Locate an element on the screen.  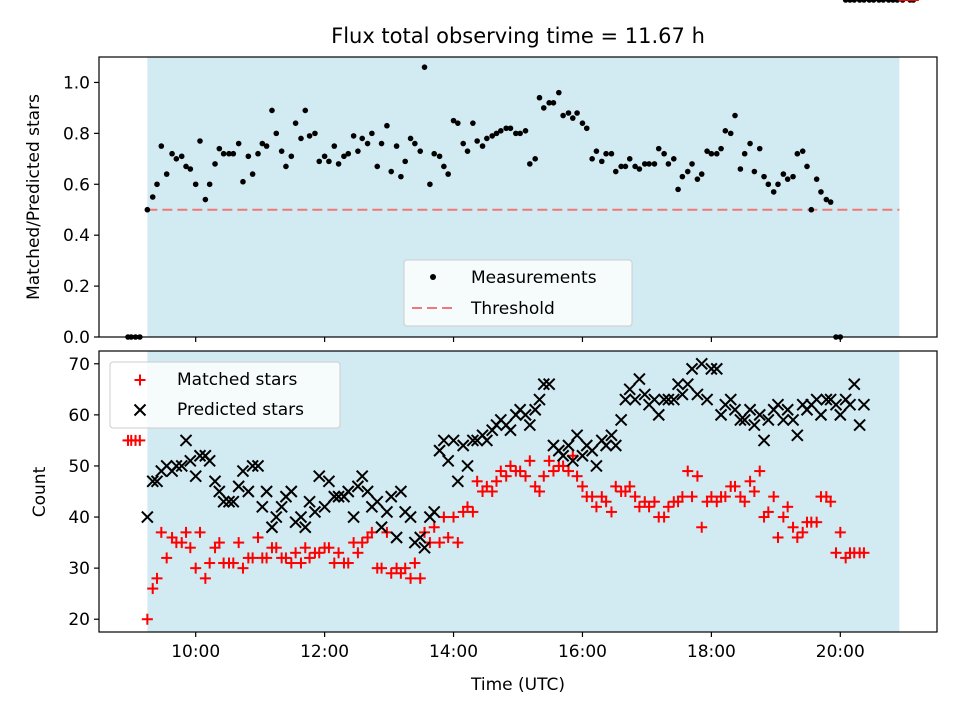
legend-matched-label: Matched stars is located at coordinates (237, 380).